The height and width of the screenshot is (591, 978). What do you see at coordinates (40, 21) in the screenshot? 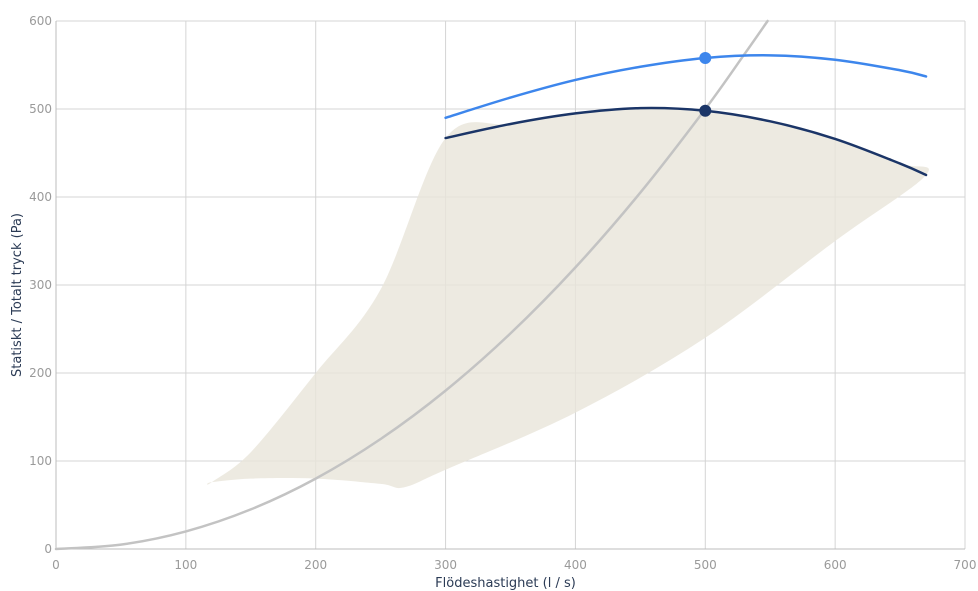
I see `y-tick-label: 600` at bounding box center [40, 21].